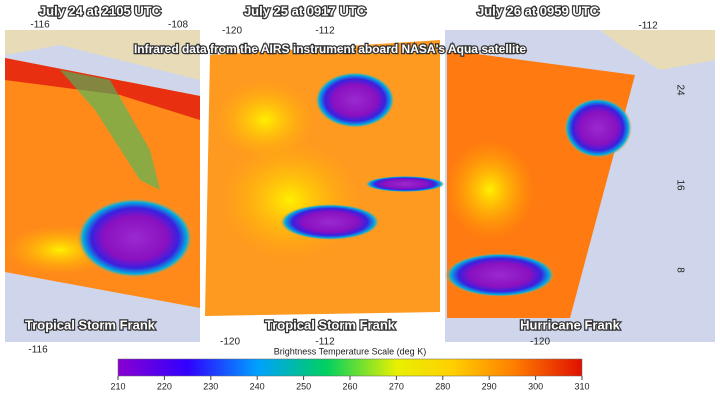 The image size is (720, 410). I want to click on lon-label: -108, so click(178, 25).